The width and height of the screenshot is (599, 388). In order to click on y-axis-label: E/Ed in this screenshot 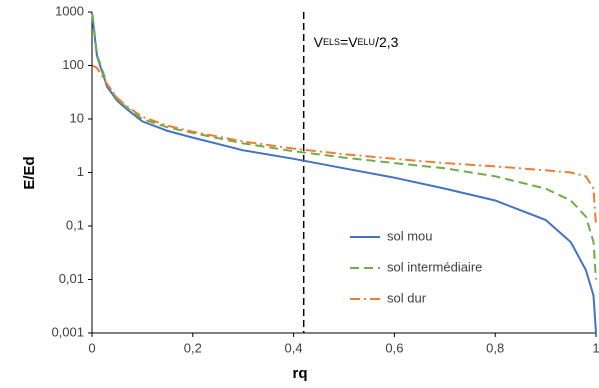, I will do `click(29, 172)`.